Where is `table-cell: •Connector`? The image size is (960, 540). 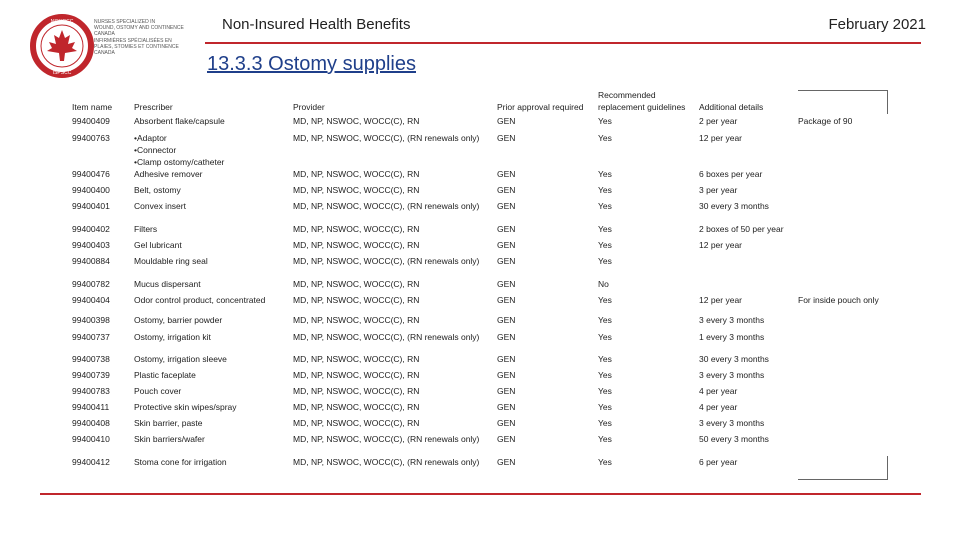
table-cell: •Connector is located at coordinates (155, 150).